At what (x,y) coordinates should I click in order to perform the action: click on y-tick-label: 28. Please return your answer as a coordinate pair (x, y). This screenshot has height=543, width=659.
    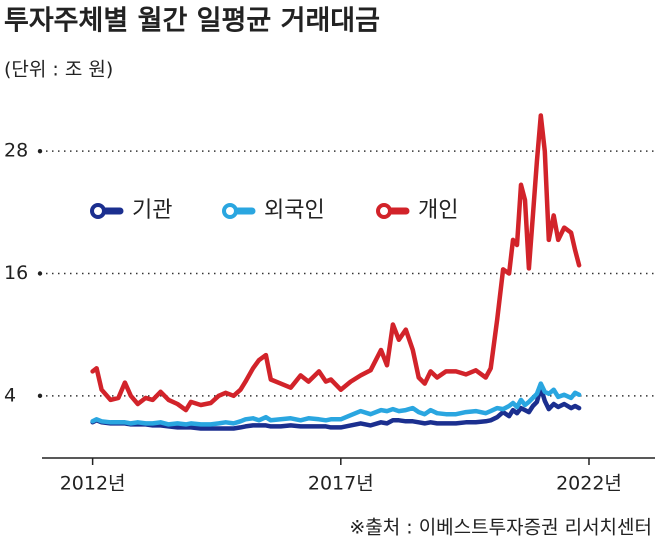
    Looking at the image, I should click on (16, 151).